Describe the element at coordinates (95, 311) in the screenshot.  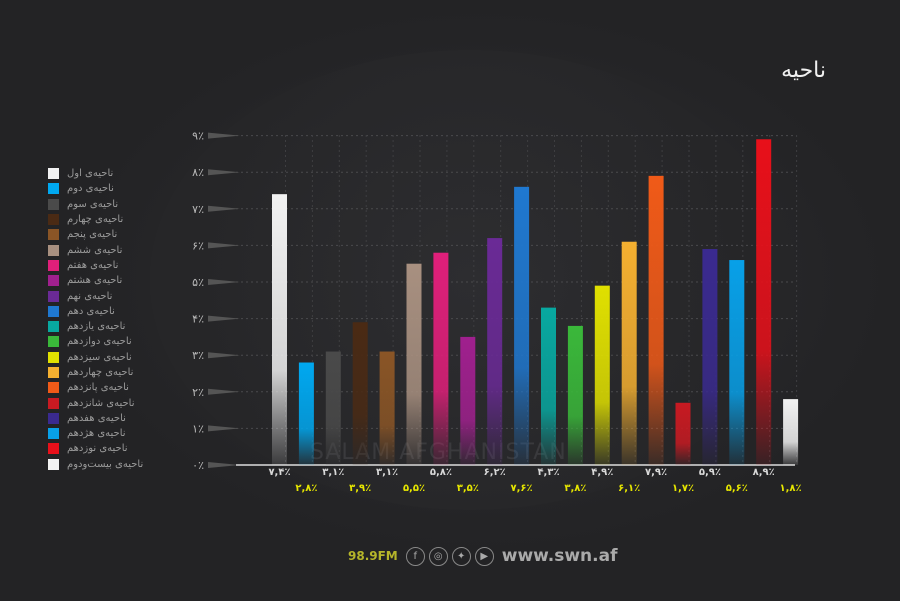
I see `legend-item: ناحیه‌ی دهم` at that location.